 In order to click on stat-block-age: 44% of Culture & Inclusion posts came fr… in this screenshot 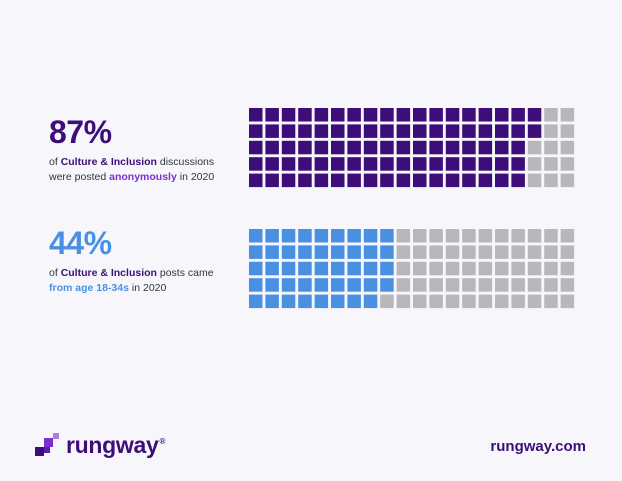, I will do `click(131, 260)`.